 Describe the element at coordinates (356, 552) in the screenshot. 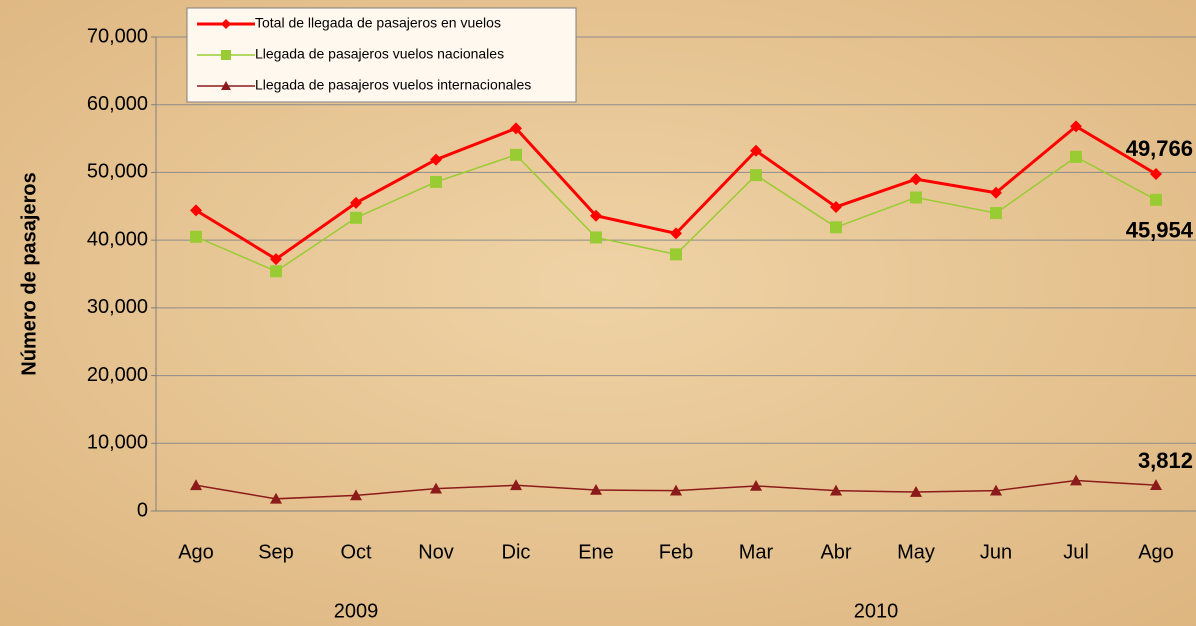

I see `x-tick-label: Oct` at that location.